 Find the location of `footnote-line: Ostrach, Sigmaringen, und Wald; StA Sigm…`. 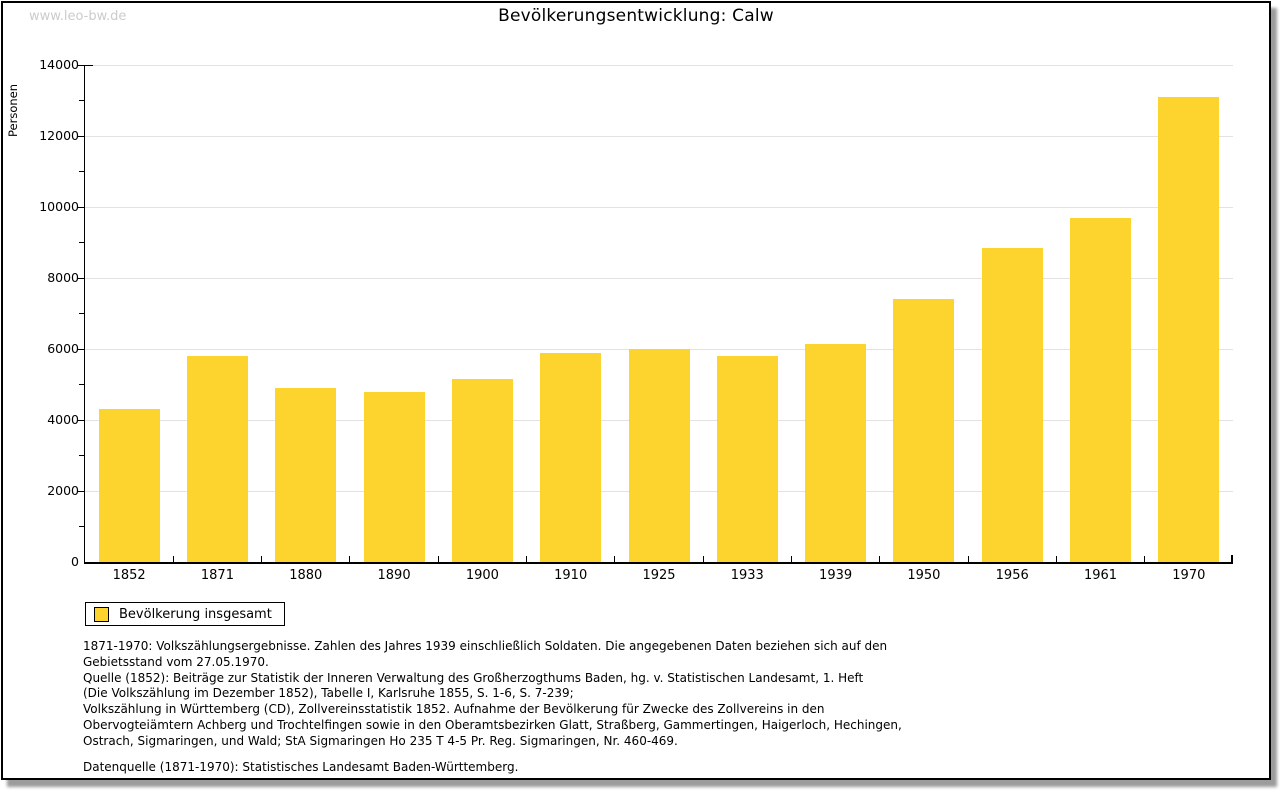

footnote-line: Ostrach, Sigmaringen, und Wald; StA Sigm… is located at coordinates (380, 740).